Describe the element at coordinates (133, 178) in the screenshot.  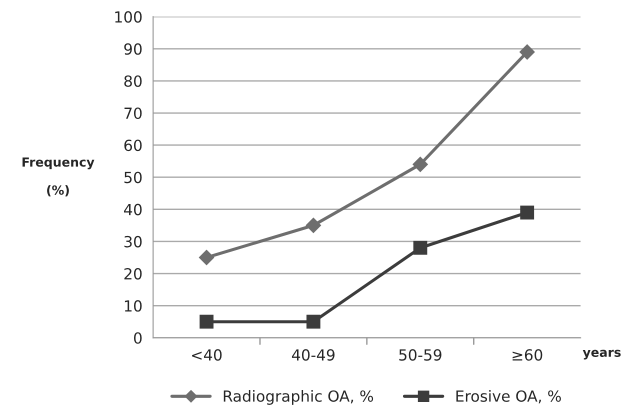
I see `y-tick-label: 50` at that location.